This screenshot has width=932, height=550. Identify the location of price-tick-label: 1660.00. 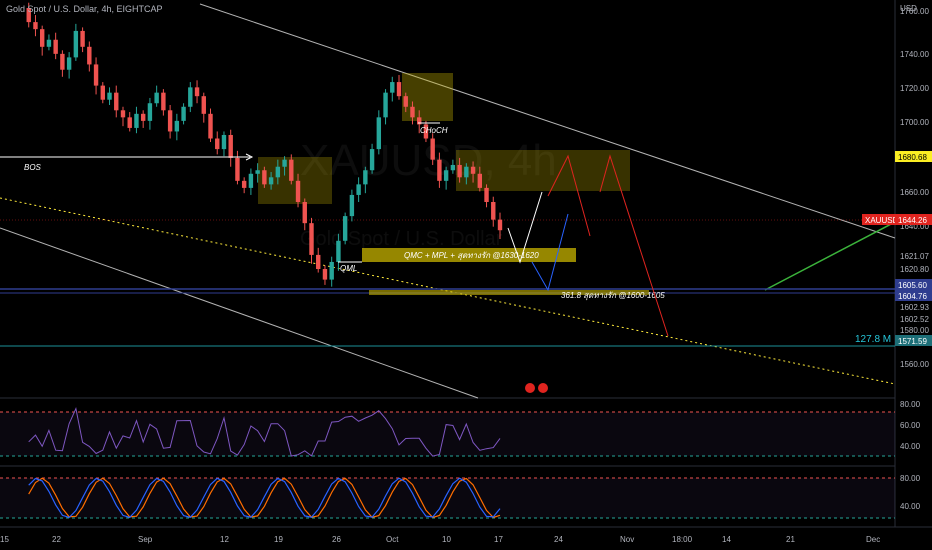
(914, 192).